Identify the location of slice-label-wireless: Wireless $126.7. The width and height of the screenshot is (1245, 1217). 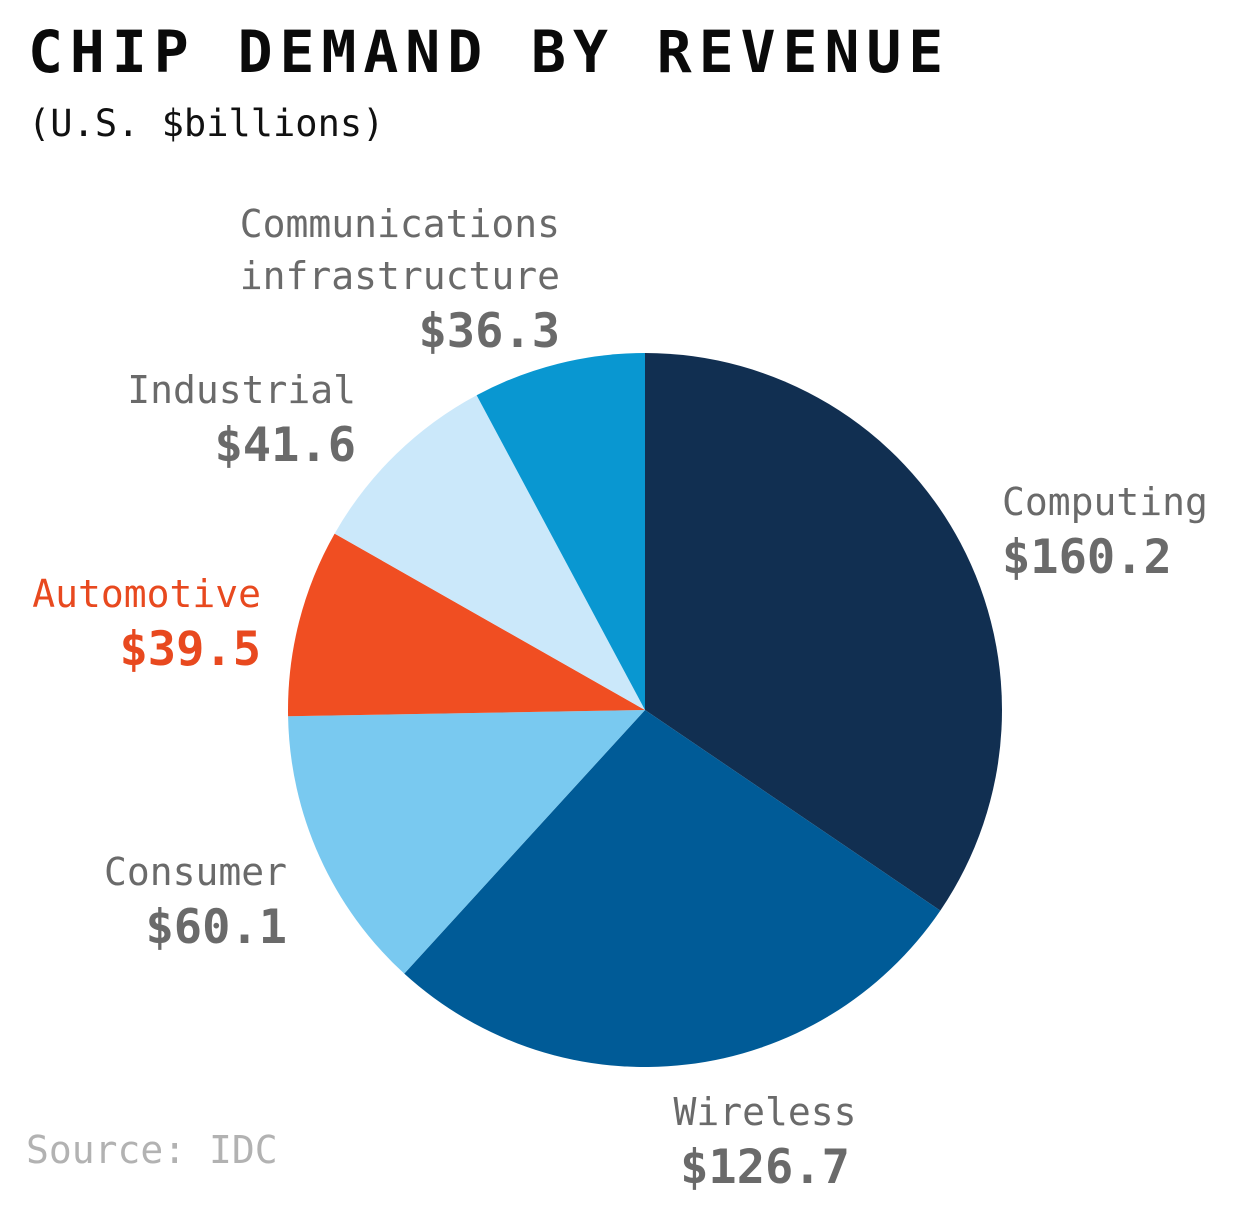
(765, 1141).